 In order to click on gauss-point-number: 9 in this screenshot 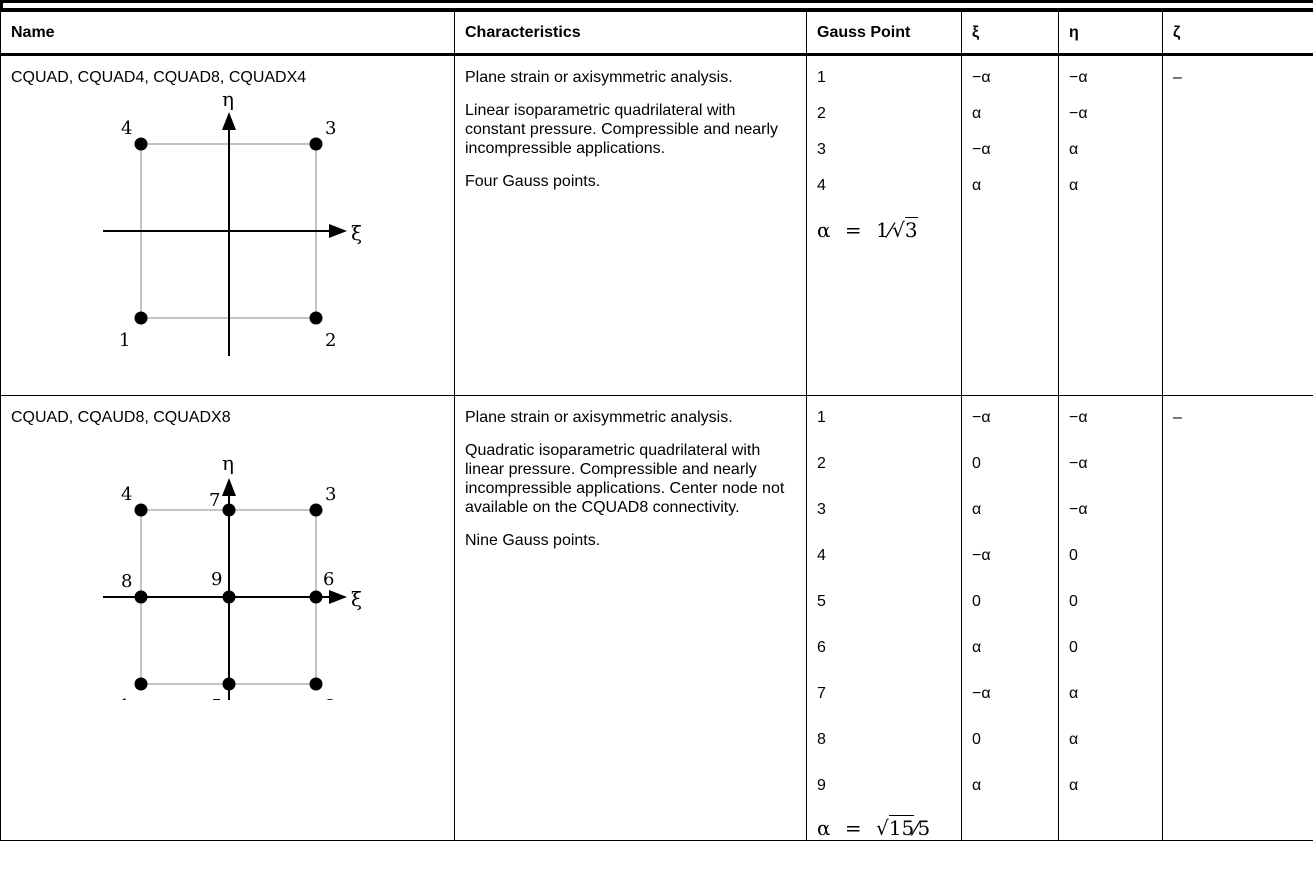, I will do `click(821, 785)`.